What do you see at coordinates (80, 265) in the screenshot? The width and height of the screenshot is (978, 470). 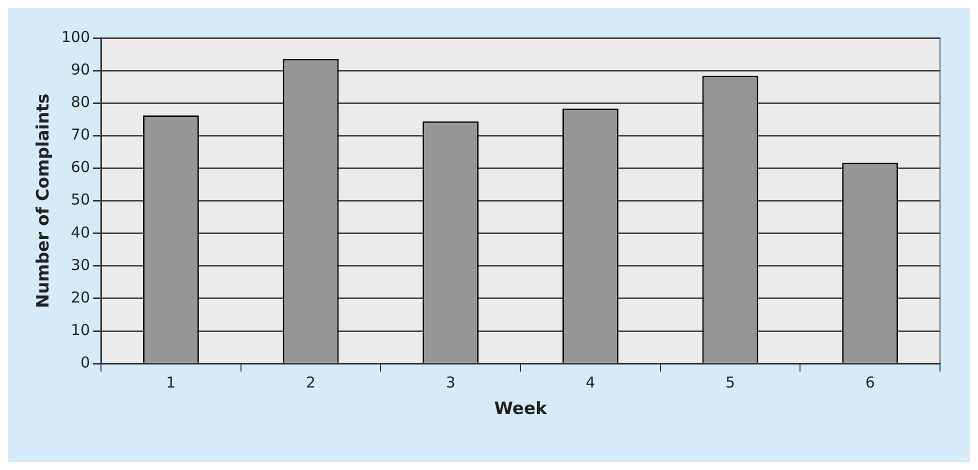 I see `y-tick-label: 30` at bounding box center [80, 265].